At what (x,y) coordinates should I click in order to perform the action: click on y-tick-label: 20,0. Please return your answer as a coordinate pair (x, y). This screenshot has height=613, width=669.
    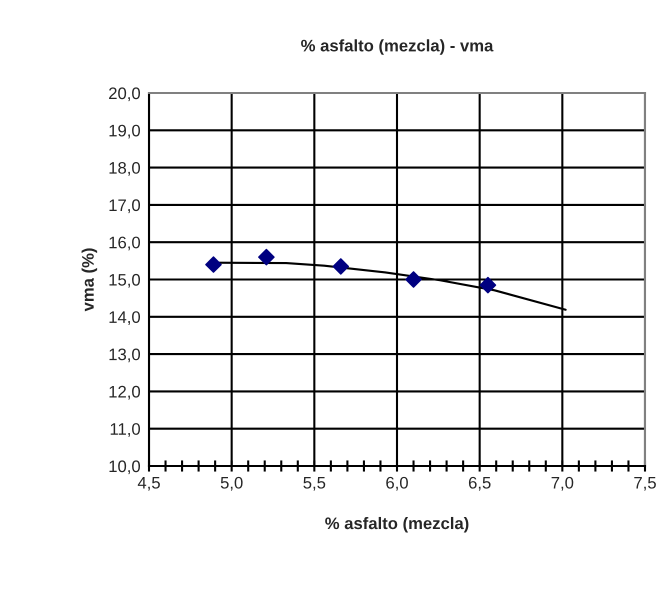
    Looking at the image, I should click on (124, 94).